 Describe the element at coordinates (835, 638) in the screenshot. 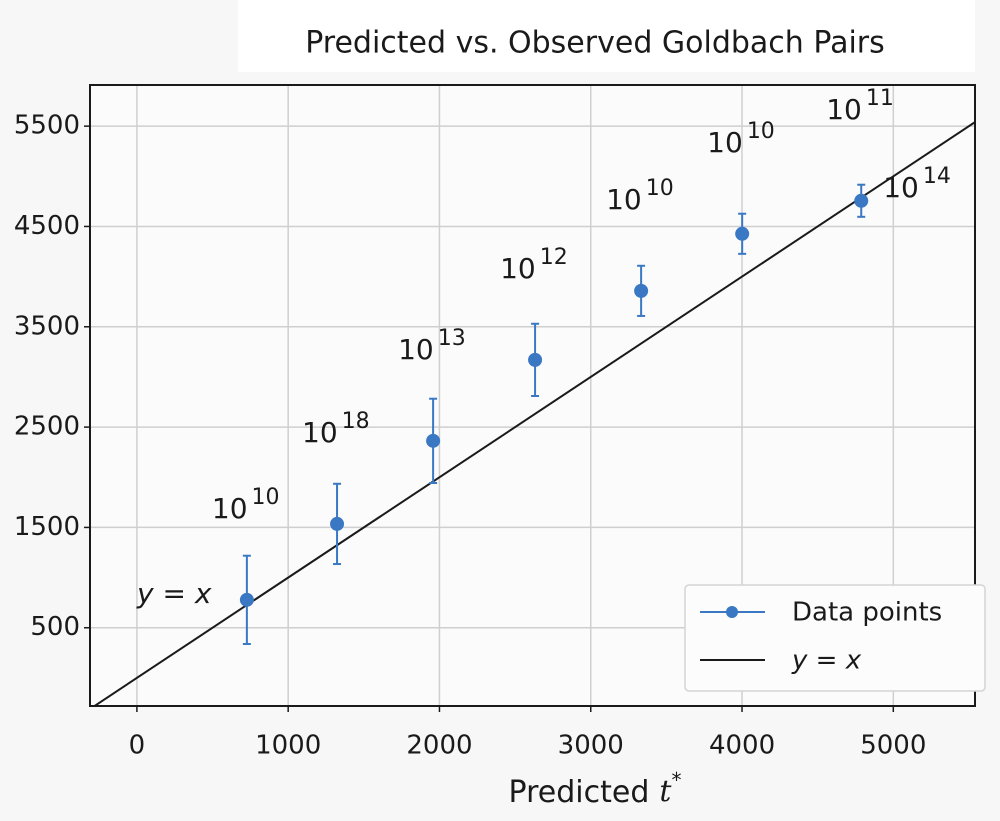

I see `legend: Data points y = x` at that location.